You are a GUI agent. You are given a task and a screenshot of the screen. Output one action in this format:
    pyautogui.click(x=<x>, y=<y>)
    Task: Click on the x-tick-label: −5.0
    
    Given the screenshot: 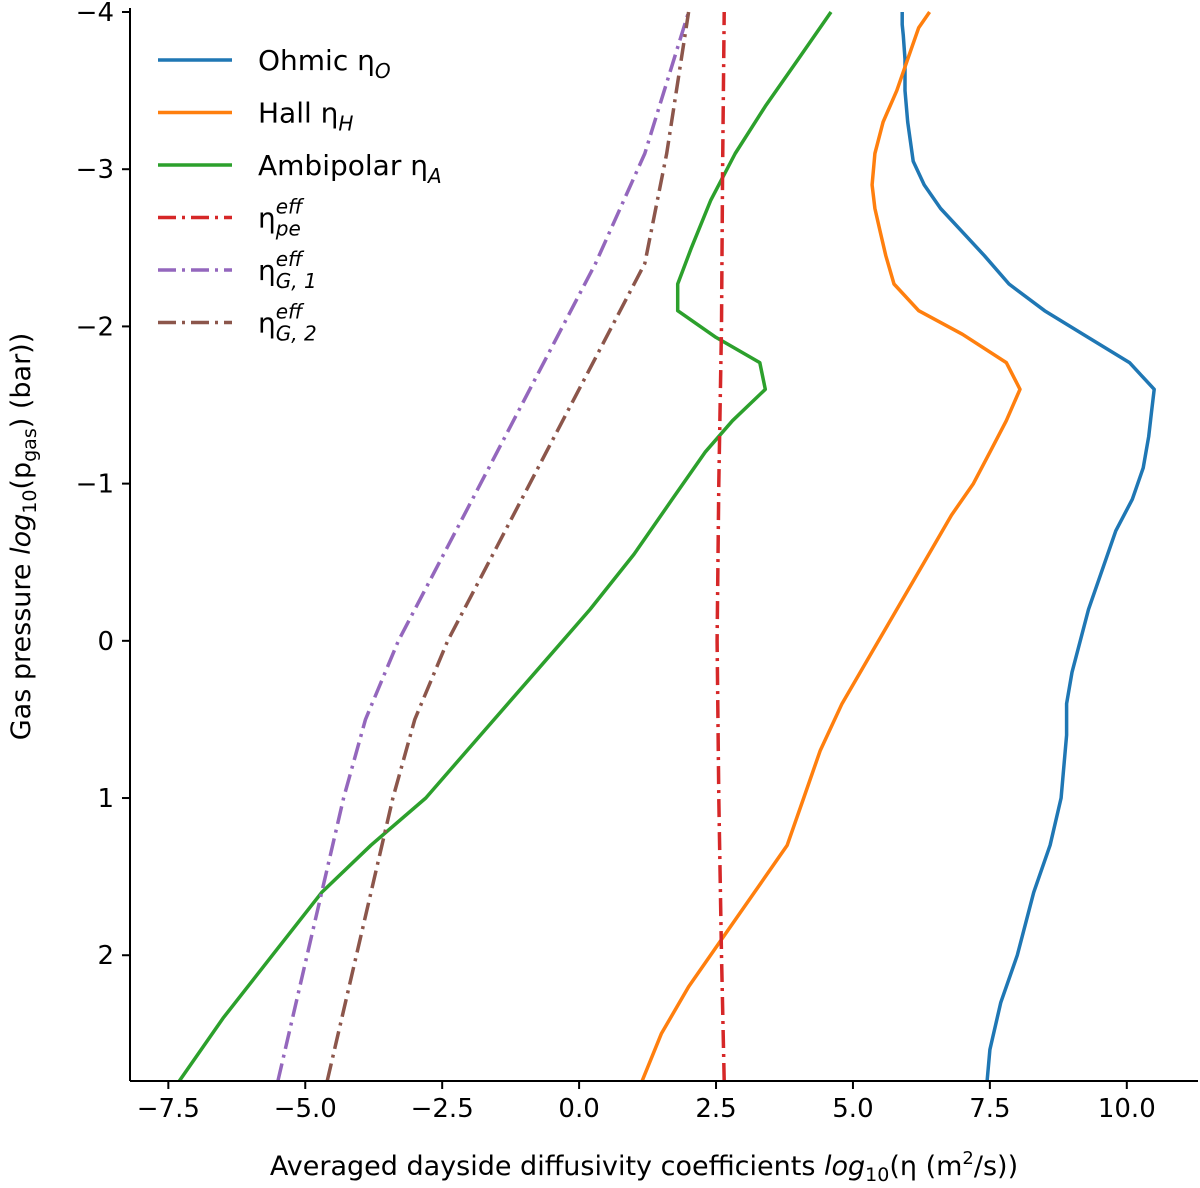 What is the action you would take?
    pyautogui.click(x=305, y=1109)
    